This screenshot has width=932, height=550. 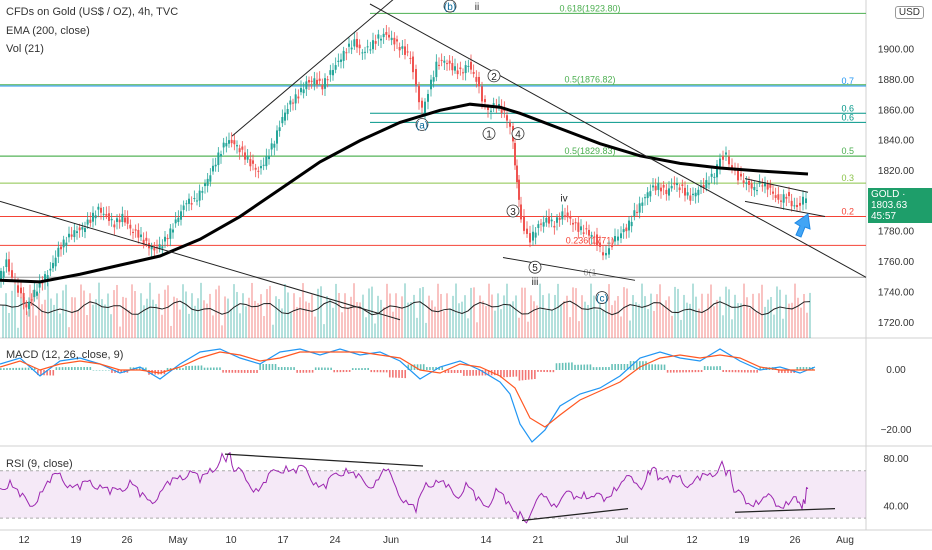 What do you see at coordinates (535, 268) in the screenshot?
I see `wave-label: 5` at bounding box center [535, 268].